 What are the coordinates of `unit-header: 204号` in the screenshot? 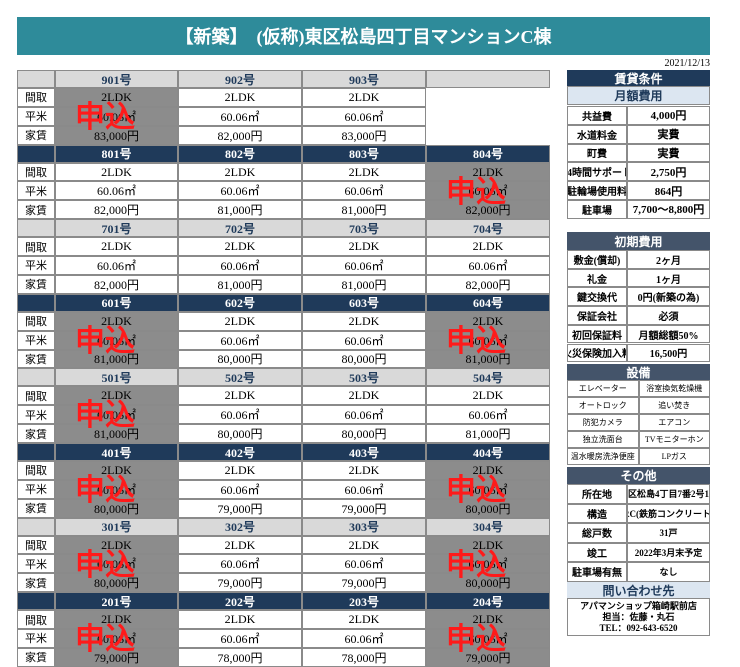 It's located at (488, 601).